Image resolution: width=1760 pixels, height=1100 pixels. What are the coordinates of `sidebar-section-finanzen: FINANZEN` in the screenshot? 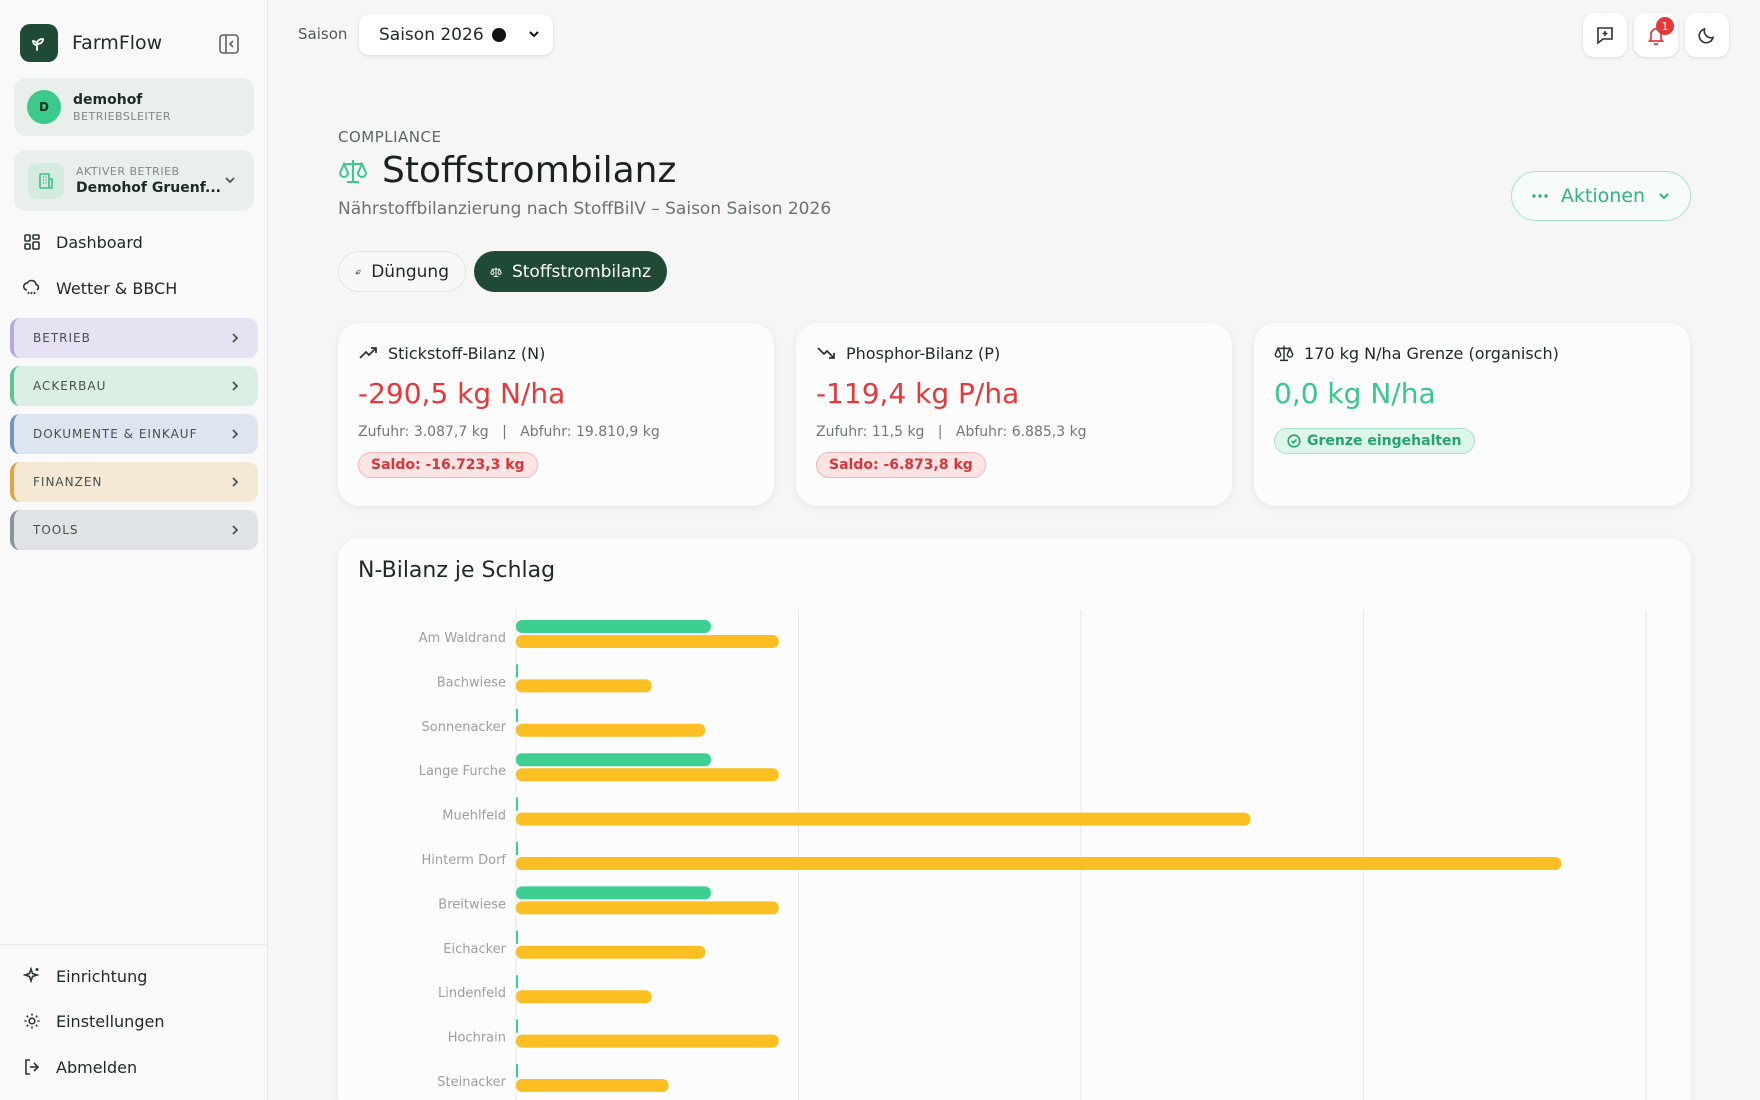 It's located at (134, 482).